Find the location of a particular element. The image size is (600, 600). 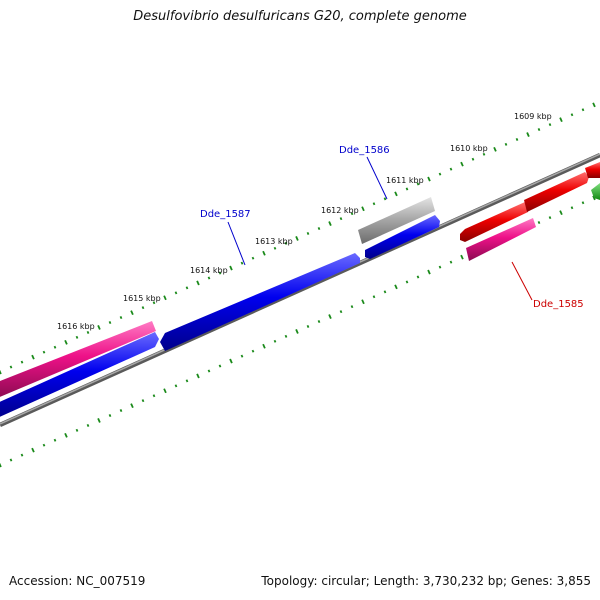

gene-label-dde-1585: Dde_1585 is located at coordinates (558, 304).